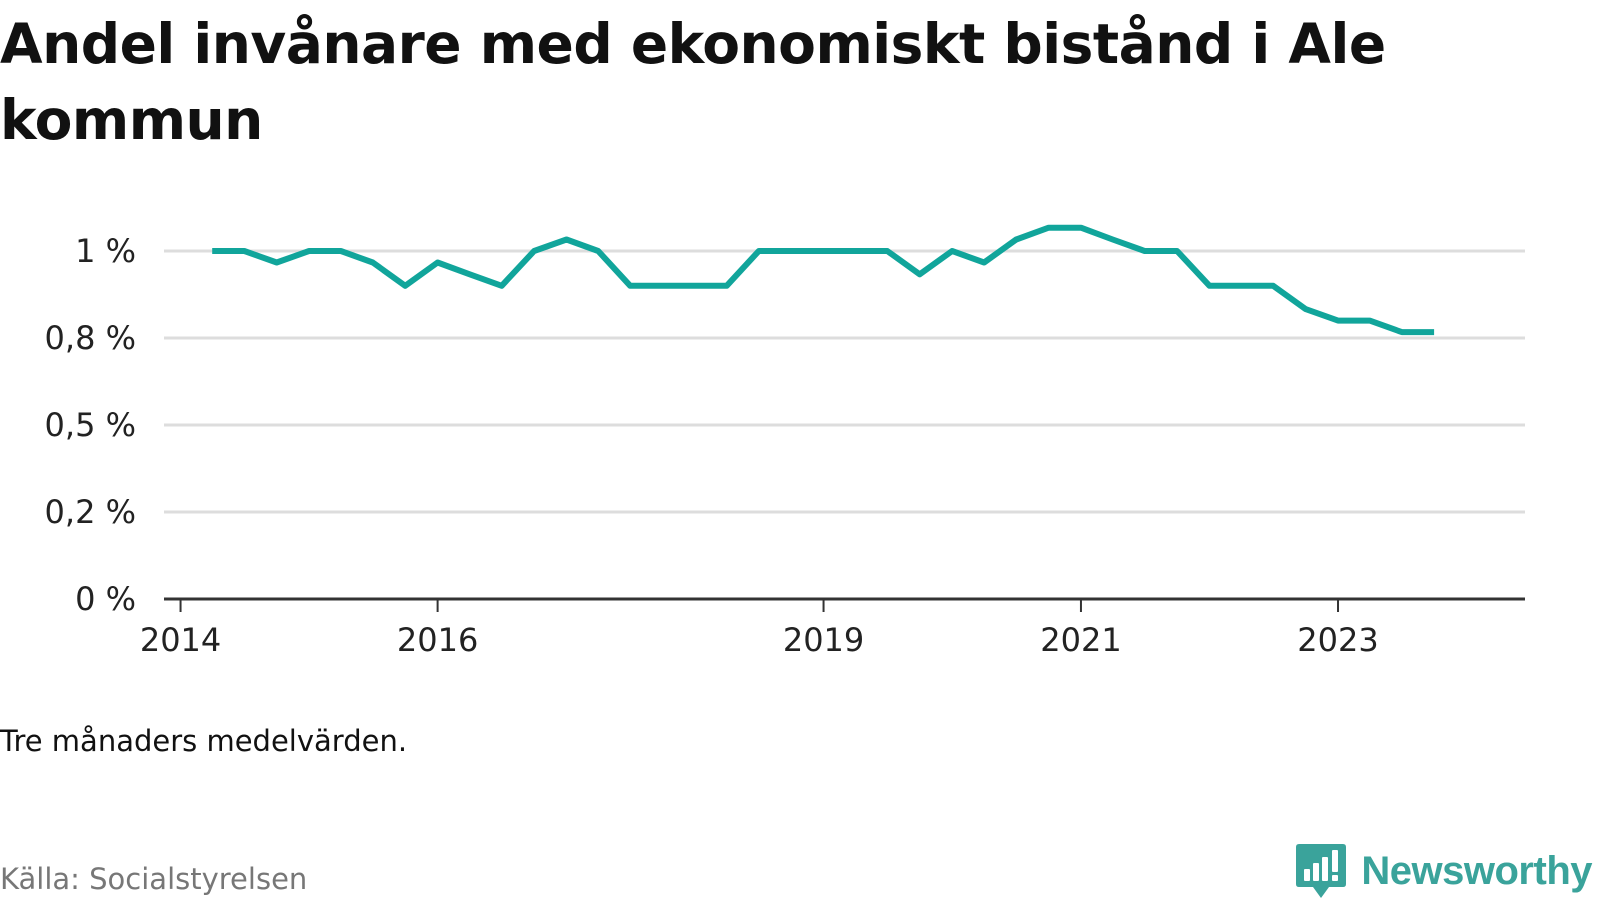 Image resolution: width=1600 pixels, height=900 pixels. What do you see at coordinates (204, 741) in the screenshot?
I see `chart-note: Tre månaders medelvärden.` at bounding box center [204, 741].